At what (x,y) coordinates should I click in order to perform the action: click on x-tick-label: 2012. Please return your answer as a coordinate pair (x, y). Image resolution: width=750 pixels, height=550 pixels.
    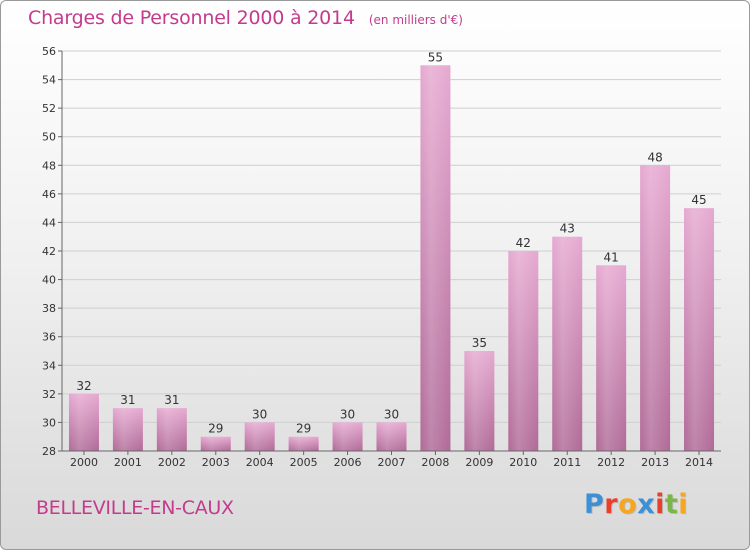
    Looking at the image, I should click on (611, 462).